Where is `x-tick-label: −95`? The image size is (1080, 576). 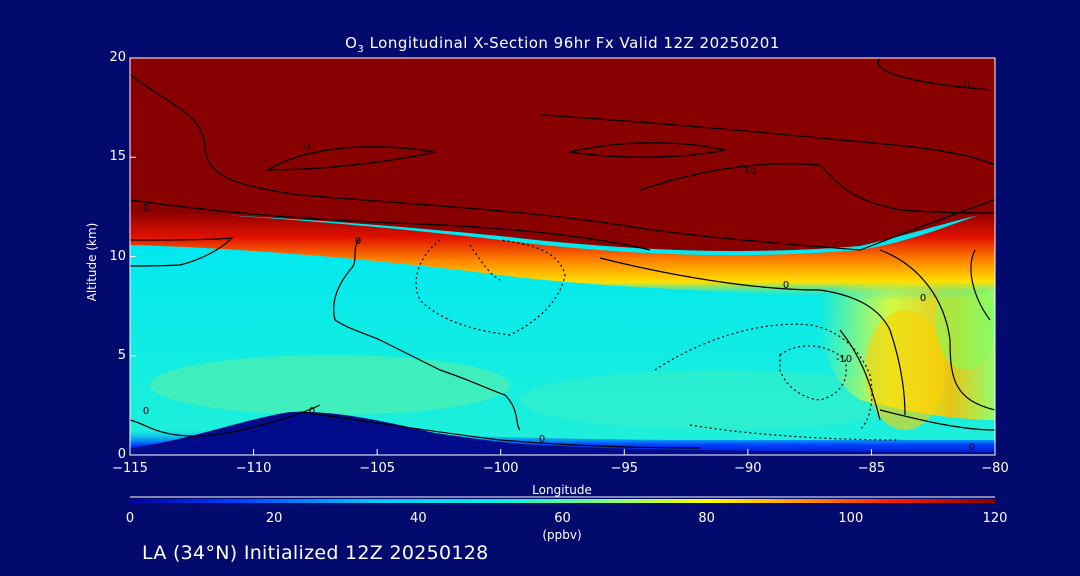 x-tick-label: −95 is located at coordinates (624, 468).